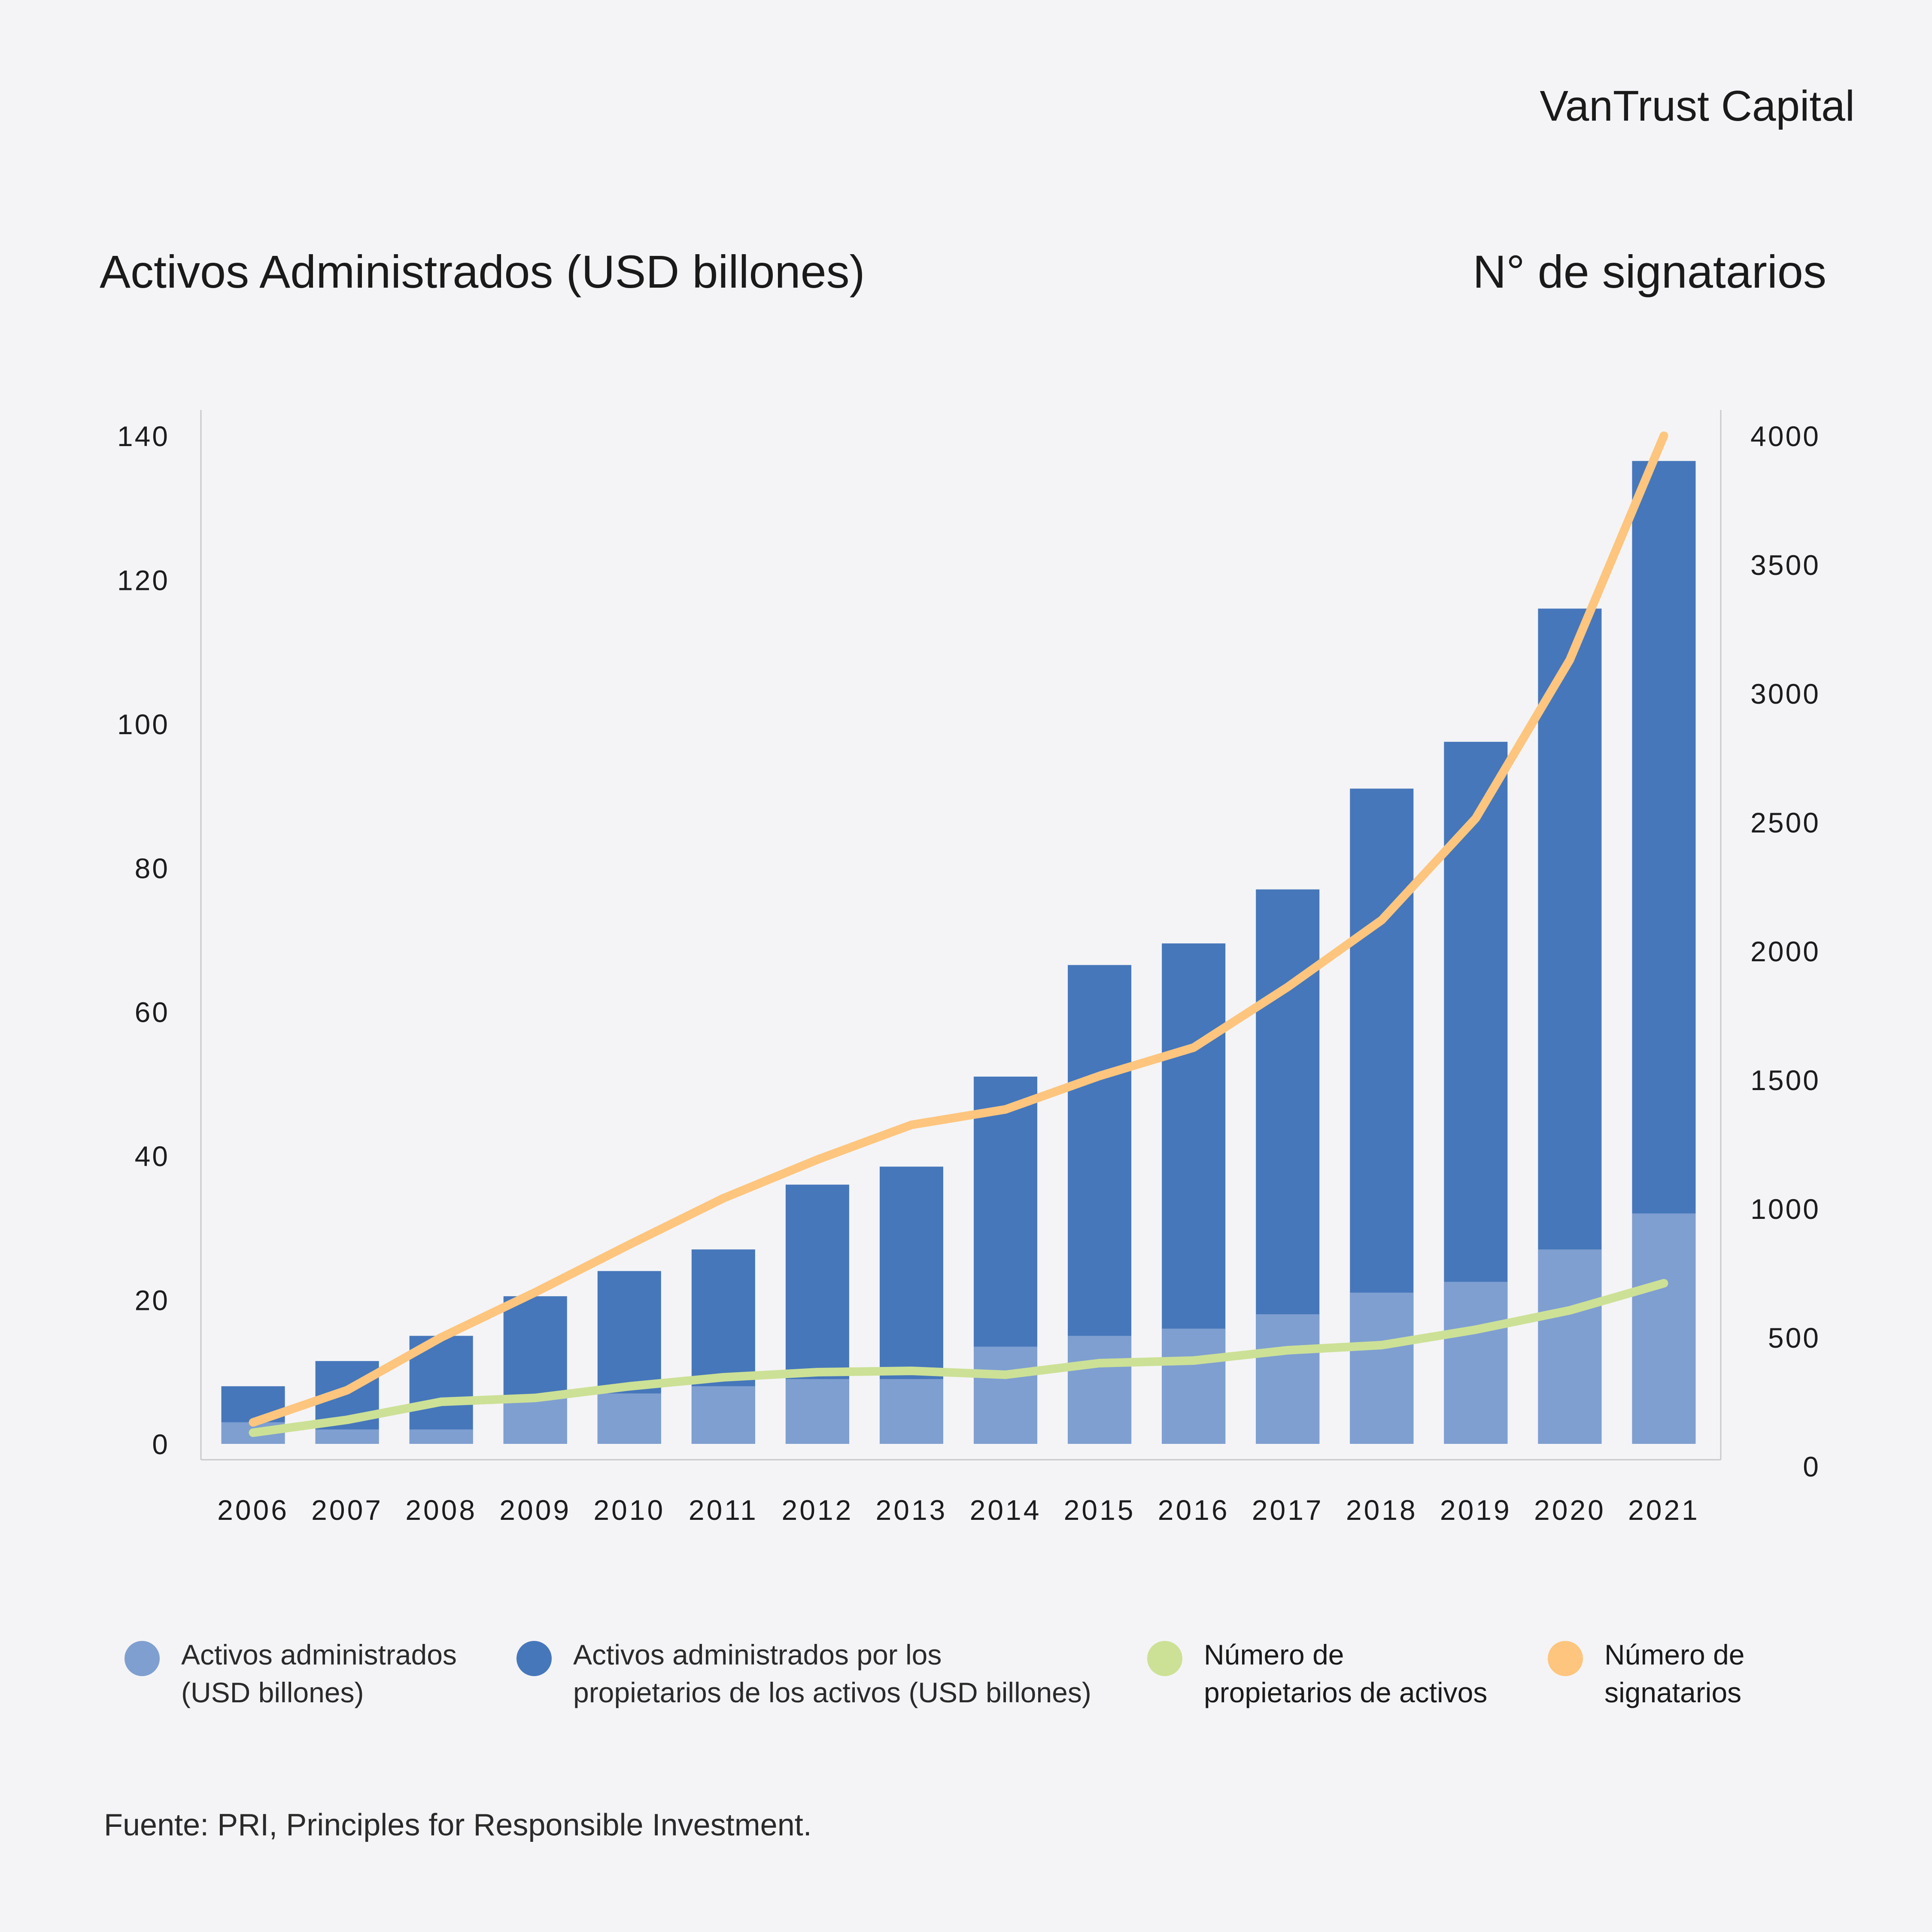  I want to click on bars-owned, so click(958, 1328).